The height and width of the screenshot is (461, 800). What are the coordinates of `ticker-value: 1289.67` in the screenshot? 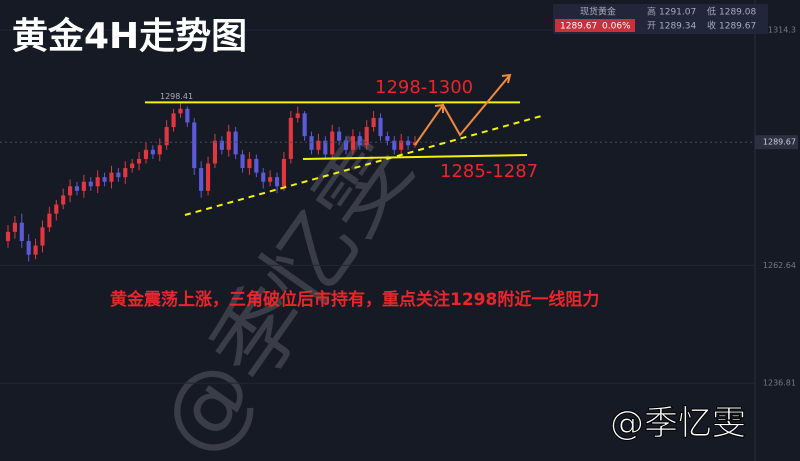 It's located at (737, 27).